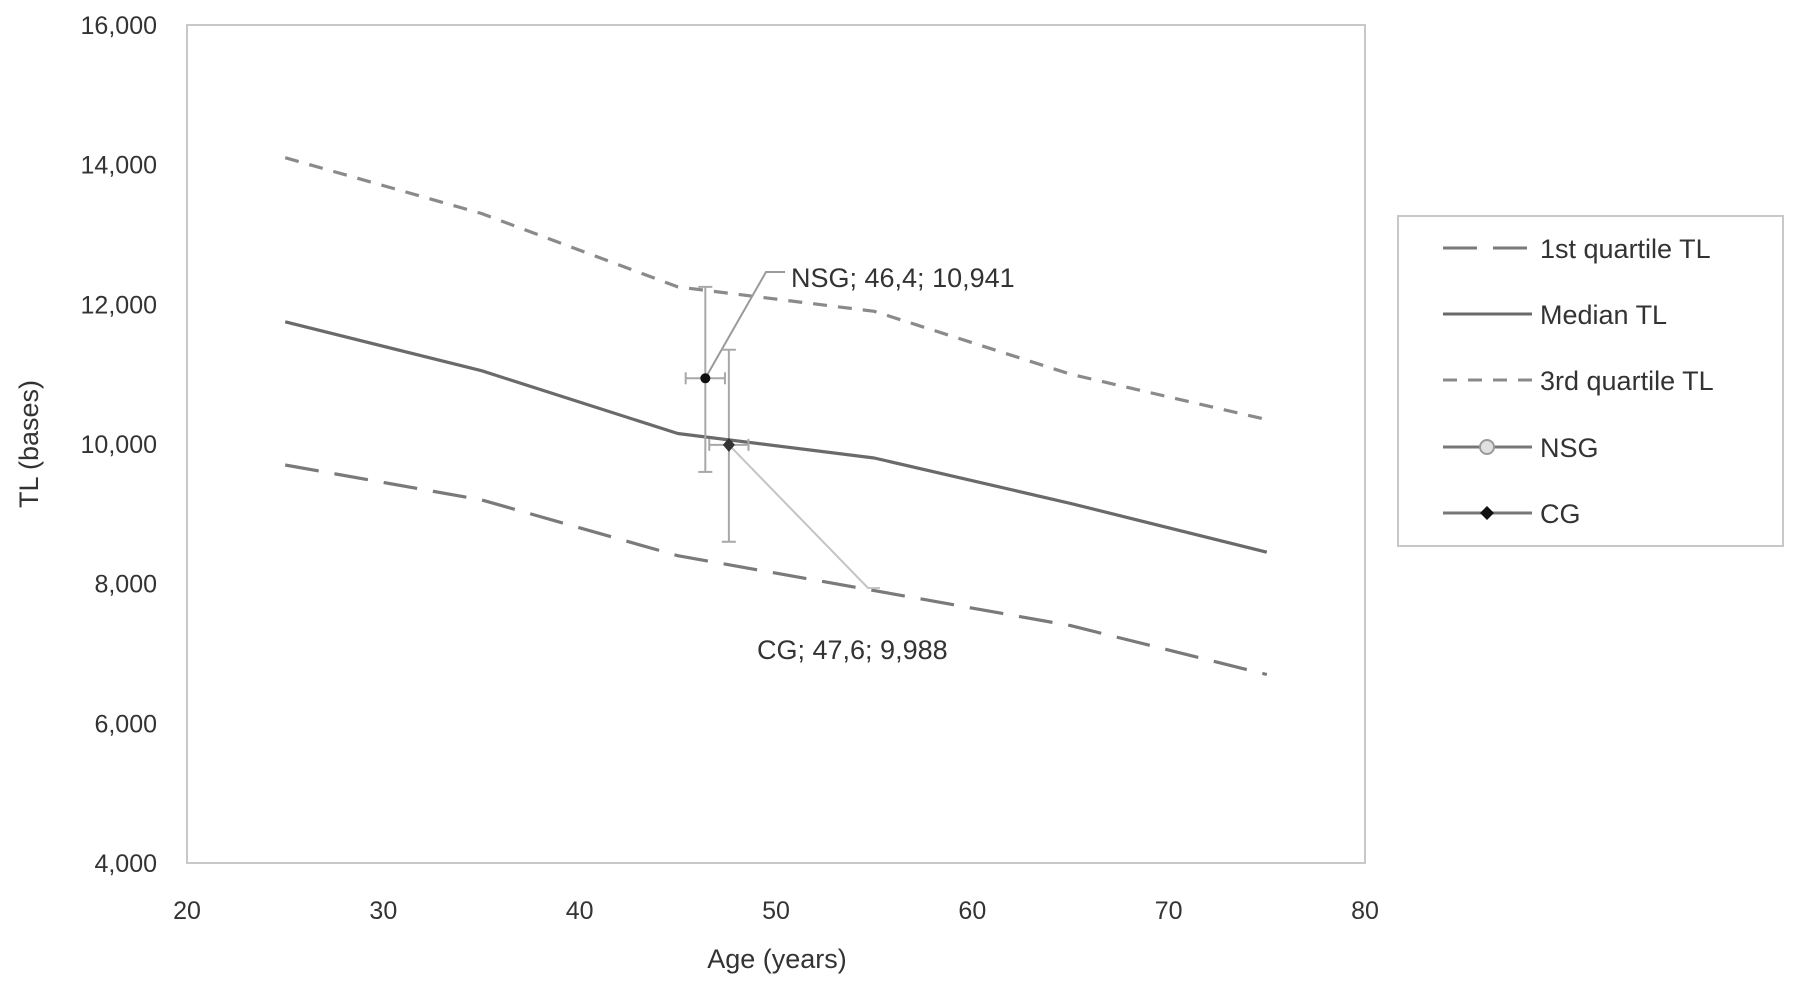  Describe the element at coordinates (1560, 514) in the screenshot. I see `legend-label: CG` at that location.